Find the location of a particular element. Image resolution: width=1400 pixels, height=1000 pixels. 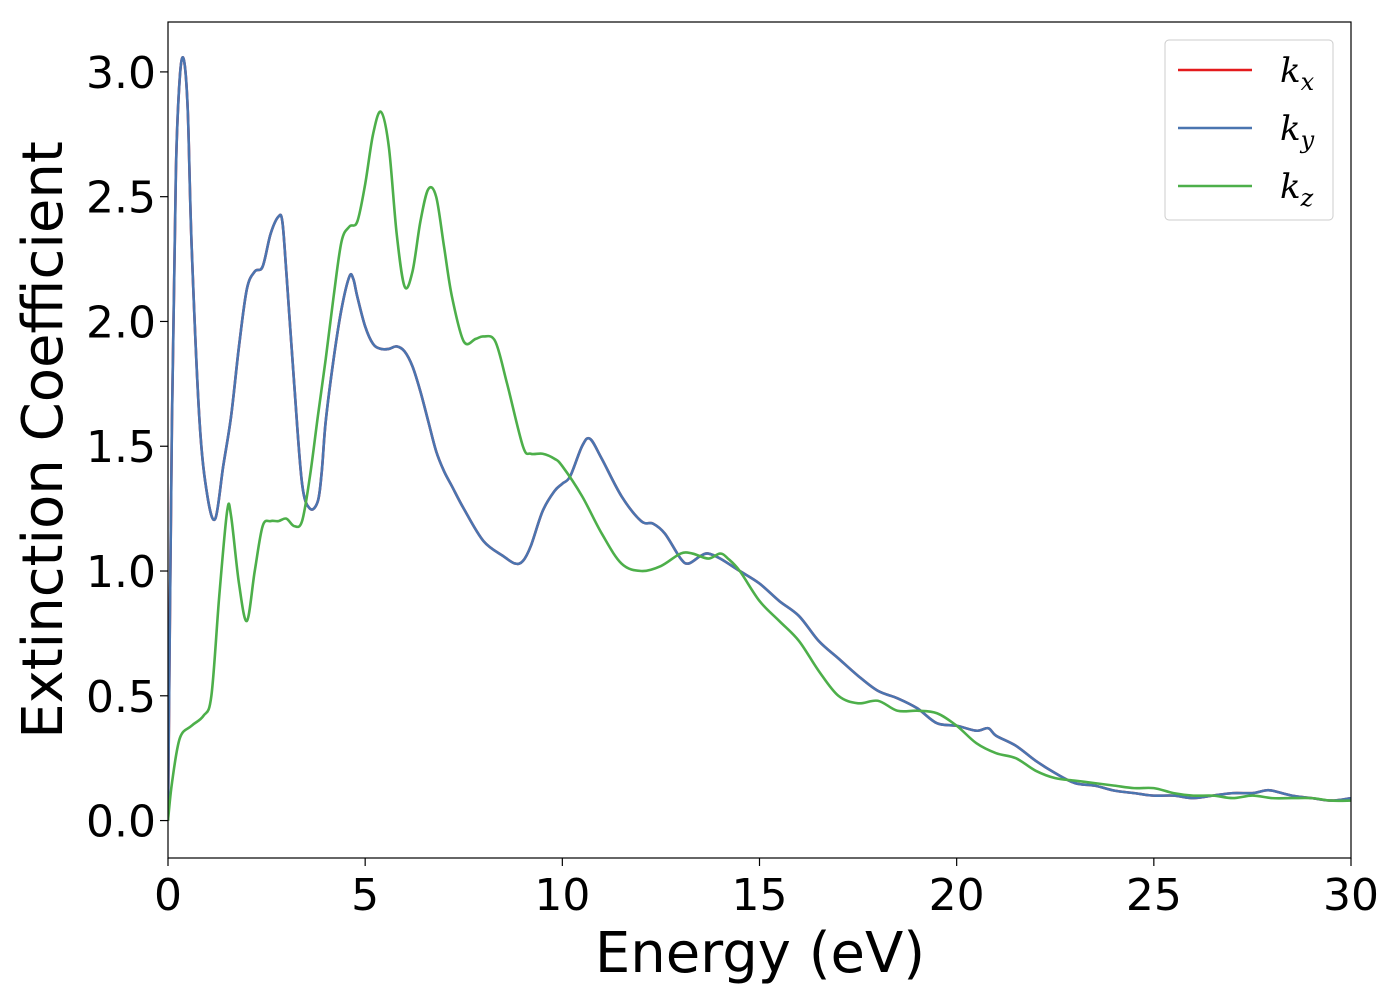

x-axis-label: Energy (eV) is located at coordinates (760, 953).